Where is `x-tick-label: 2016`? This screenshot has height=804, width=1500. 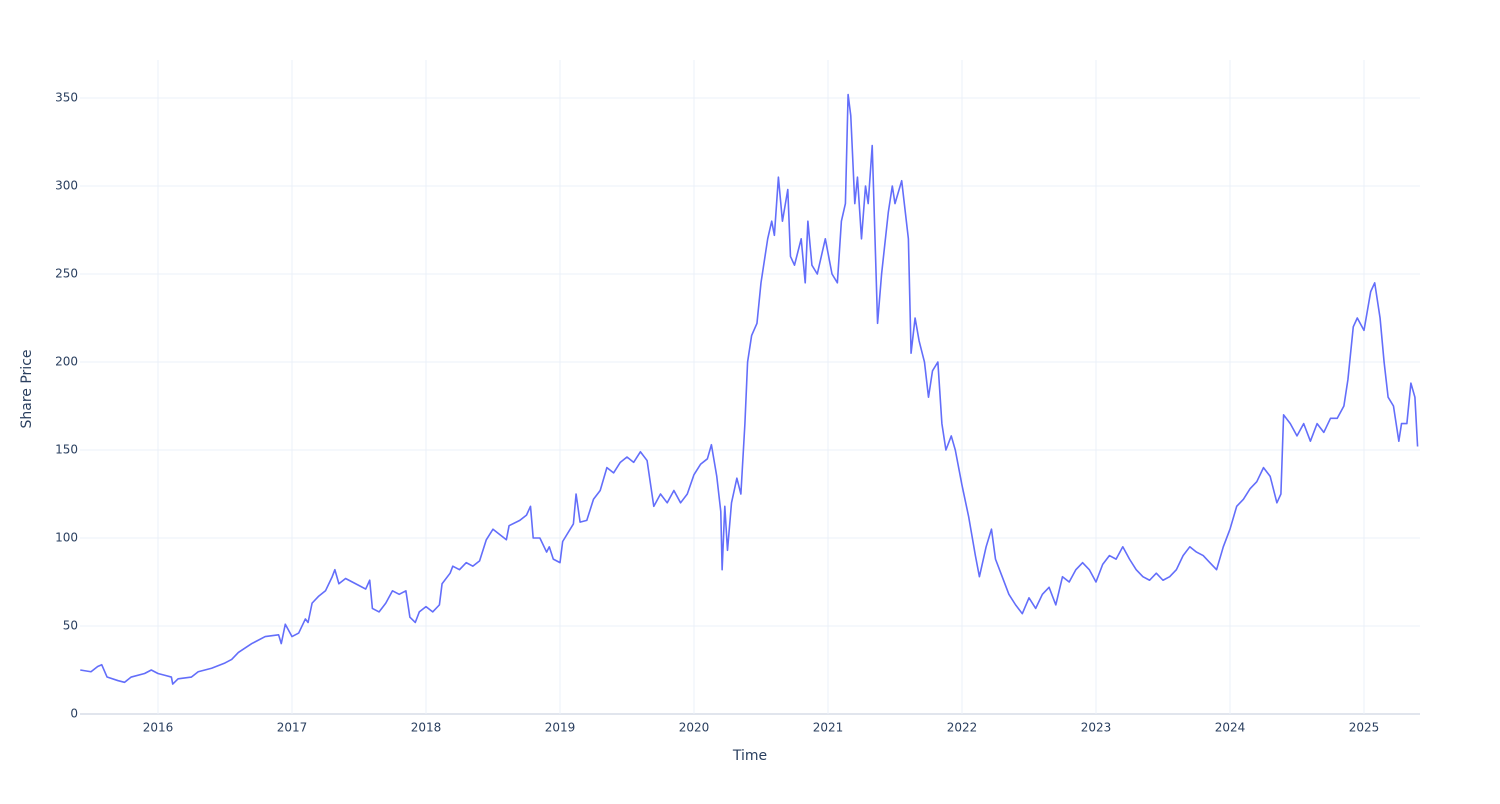 x-tick-label: 2016 is located at coordinates (158, 728).